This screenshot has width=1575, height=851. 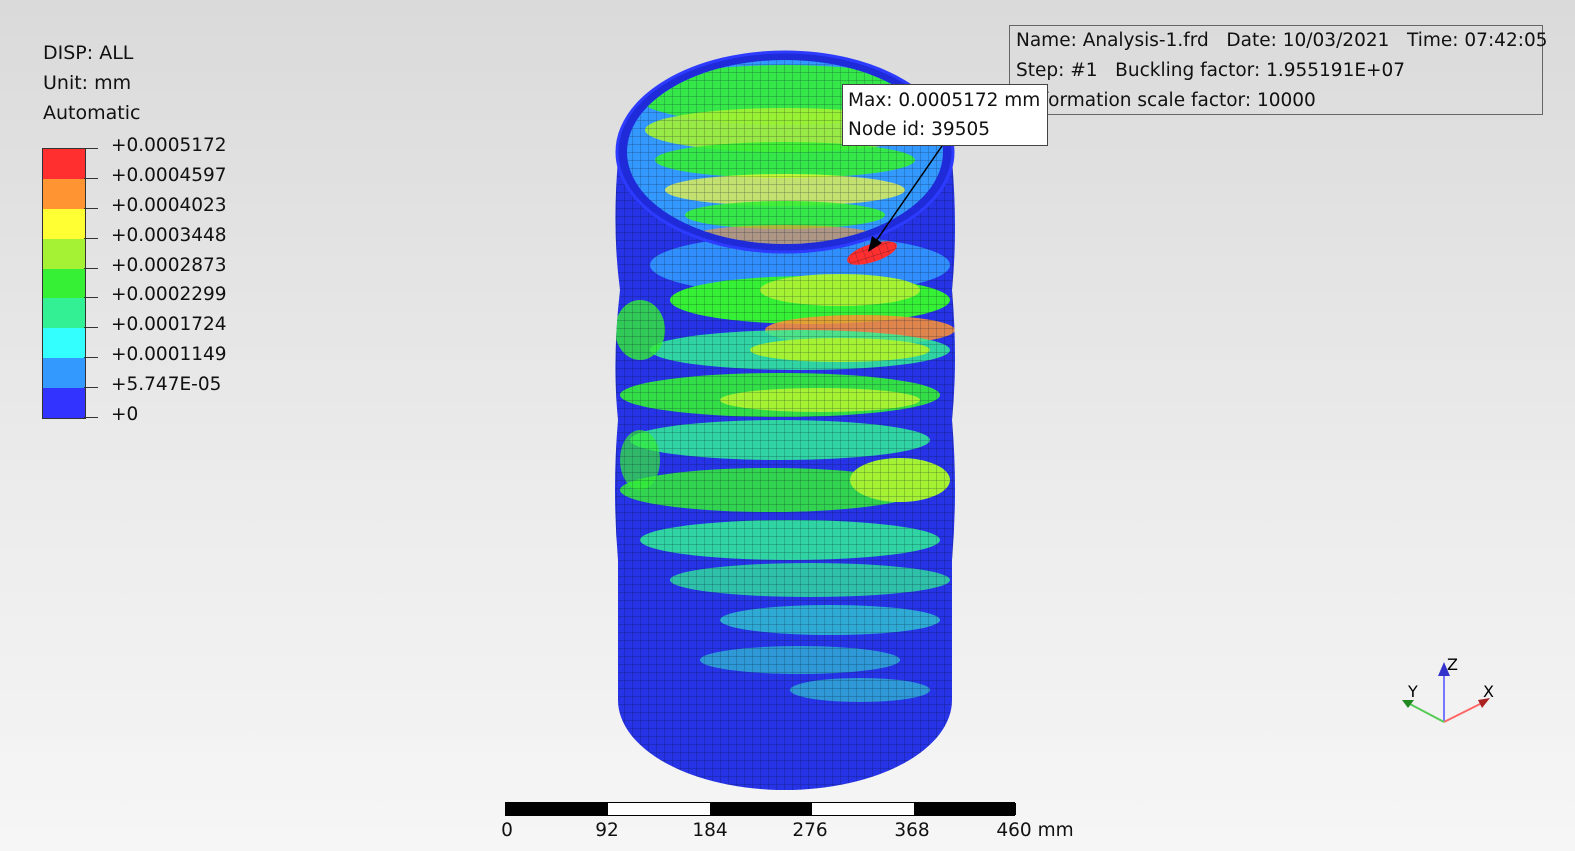 I want to click on scale-bar, so click(x=760, y=809).